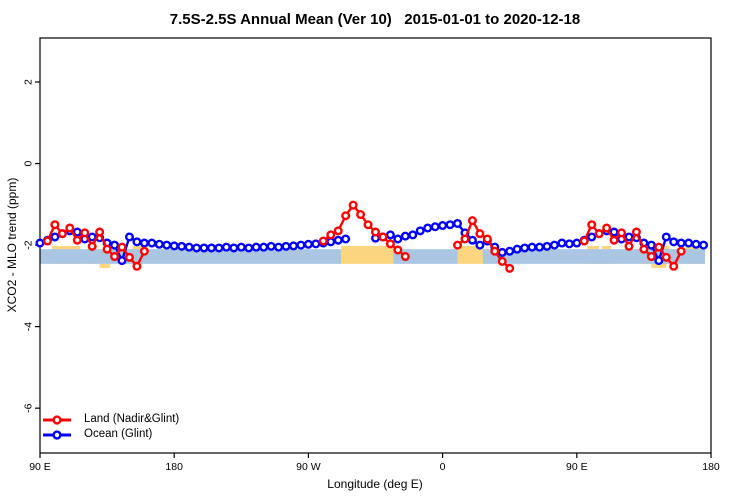 This screenshot has height=500, width=750. What do you see at coordinates (118, 434) in the screenshot?
I see `legend-label-ocean: Ocean (Glint)` at bounding box center [118, 434].